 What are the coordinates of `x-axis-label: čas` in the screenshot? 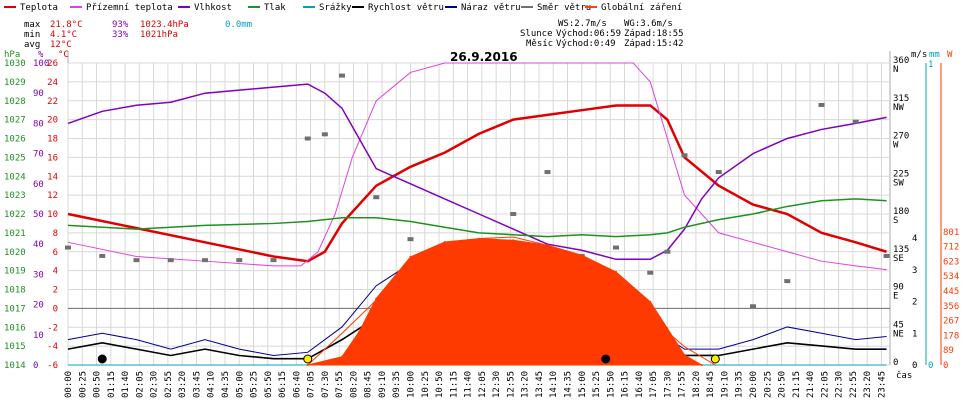 It's located at (904, 375).